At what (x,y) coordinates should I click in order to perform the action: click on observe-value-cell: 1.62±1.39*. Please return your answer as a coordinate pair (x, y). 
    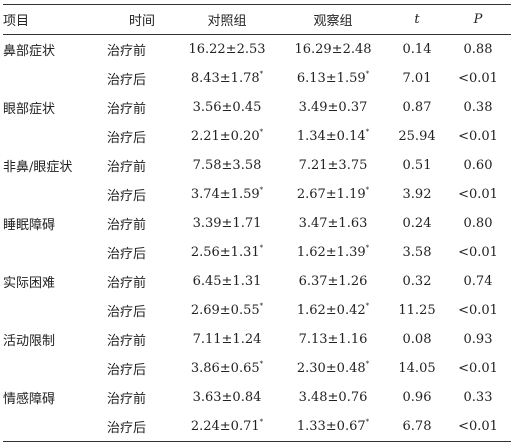
    Looking at the image, I should click on (333, 252).